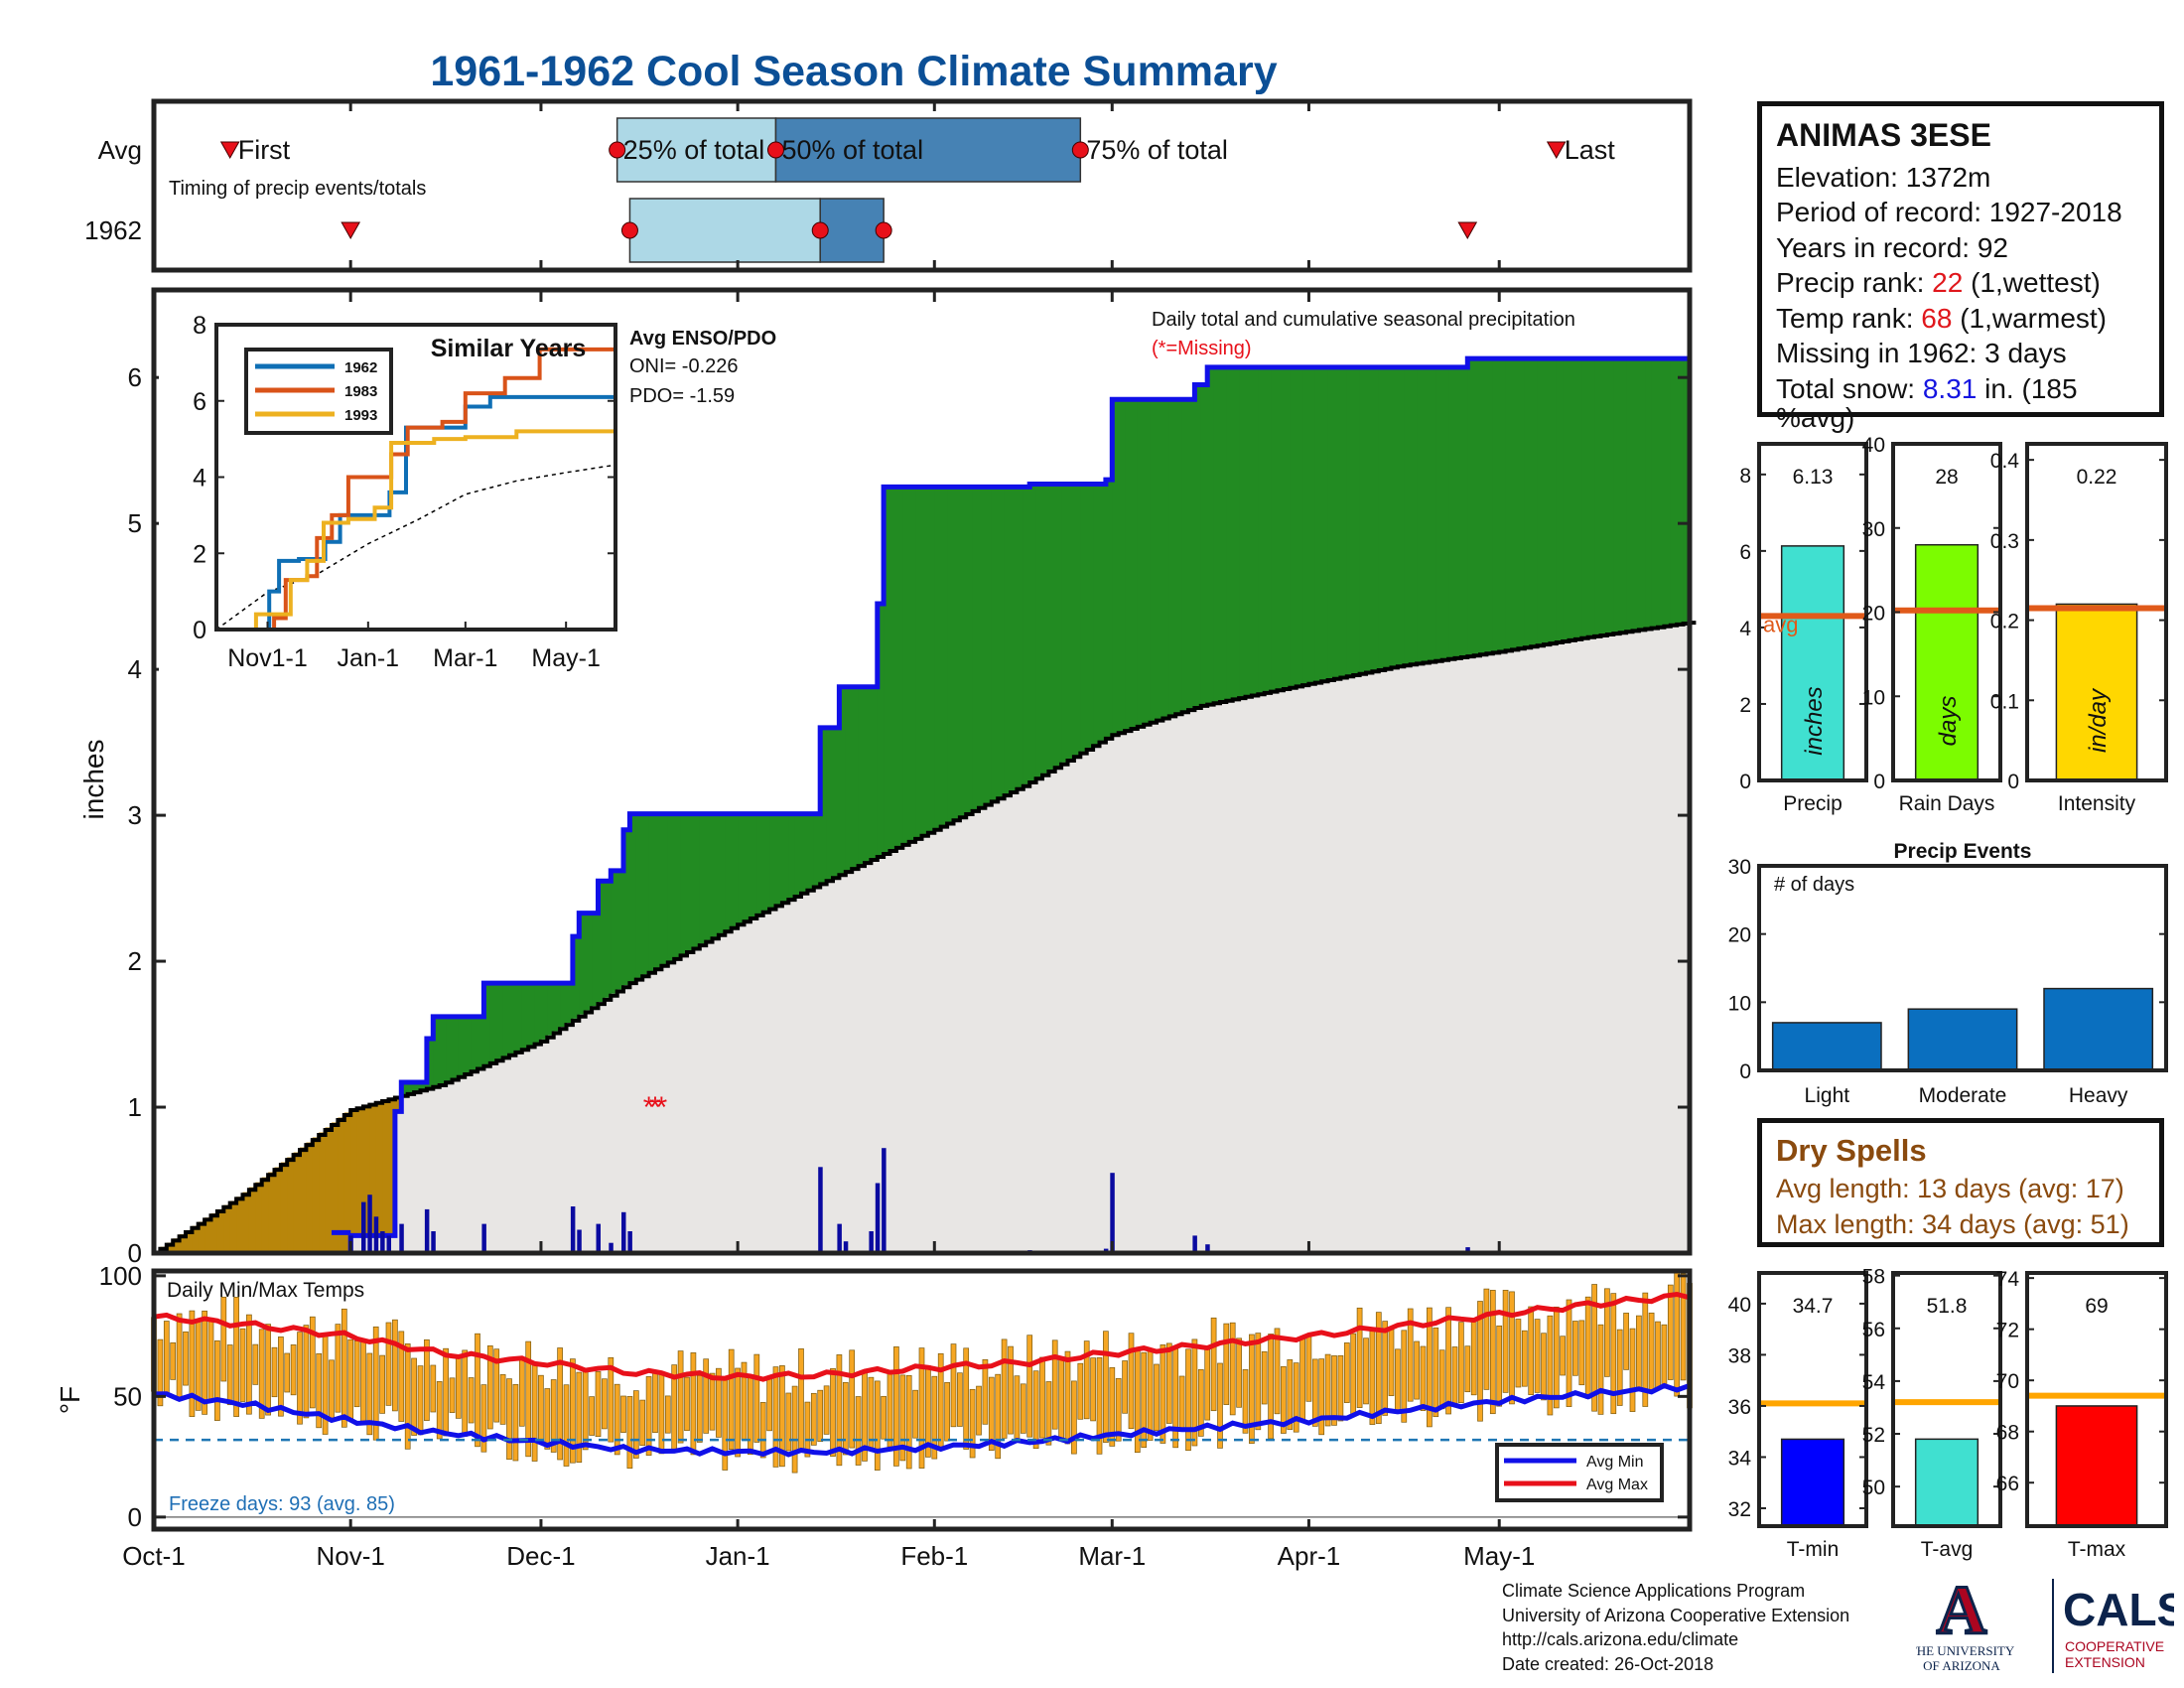 Image resolution: width=2184 pixels, height=1688 pixels. Describe the element at coordinates (1739, 1305) in the screenshot. I see `summary-y-tick-label: 40` at that location.